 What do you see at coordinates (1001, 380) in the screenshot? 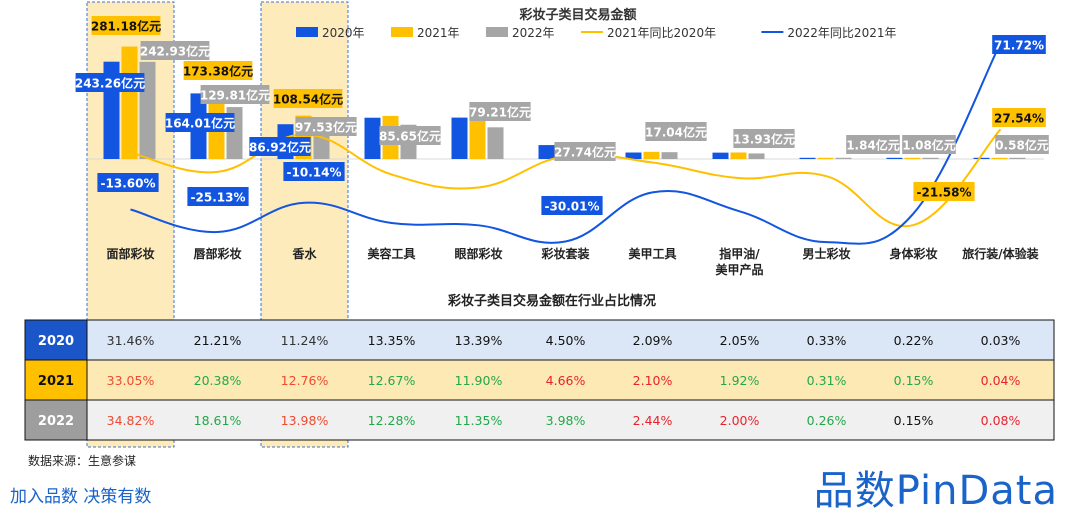
I see `table-cell: 0.04%` at bounding box center [1001, 380].